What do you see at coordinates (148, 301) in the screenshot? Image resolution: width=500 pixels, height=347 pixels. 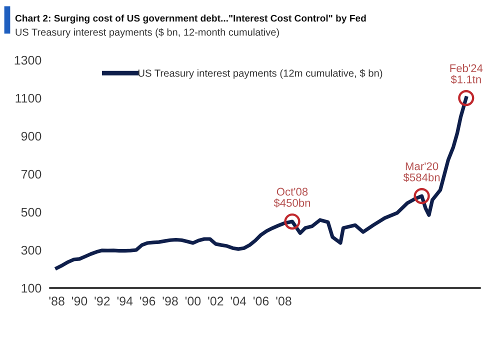 I see `x-tick-label: '96` at bounding box center [148, 301].